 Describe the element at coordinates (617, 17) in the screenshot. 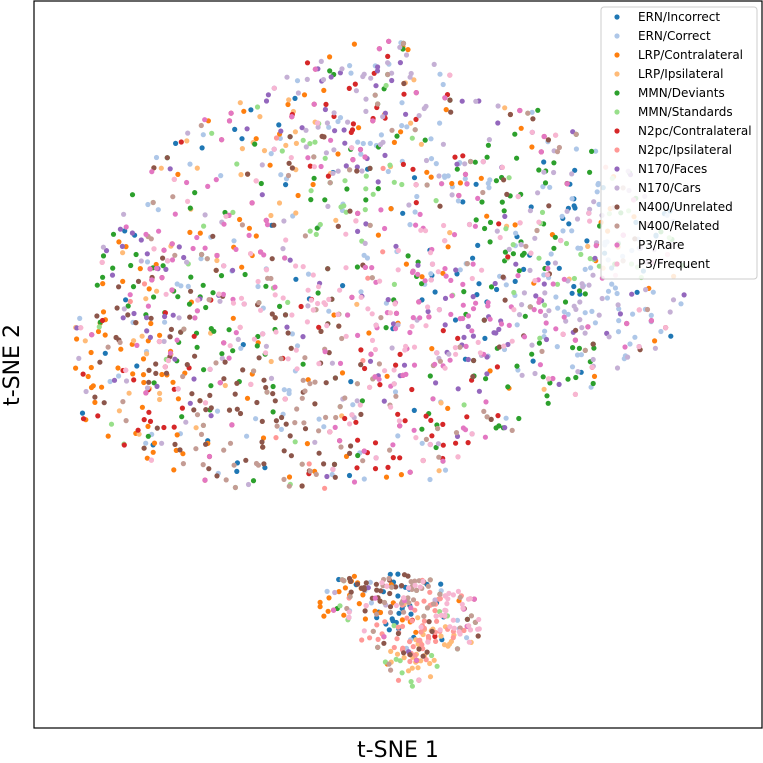

I see `legend-marker` at that location.